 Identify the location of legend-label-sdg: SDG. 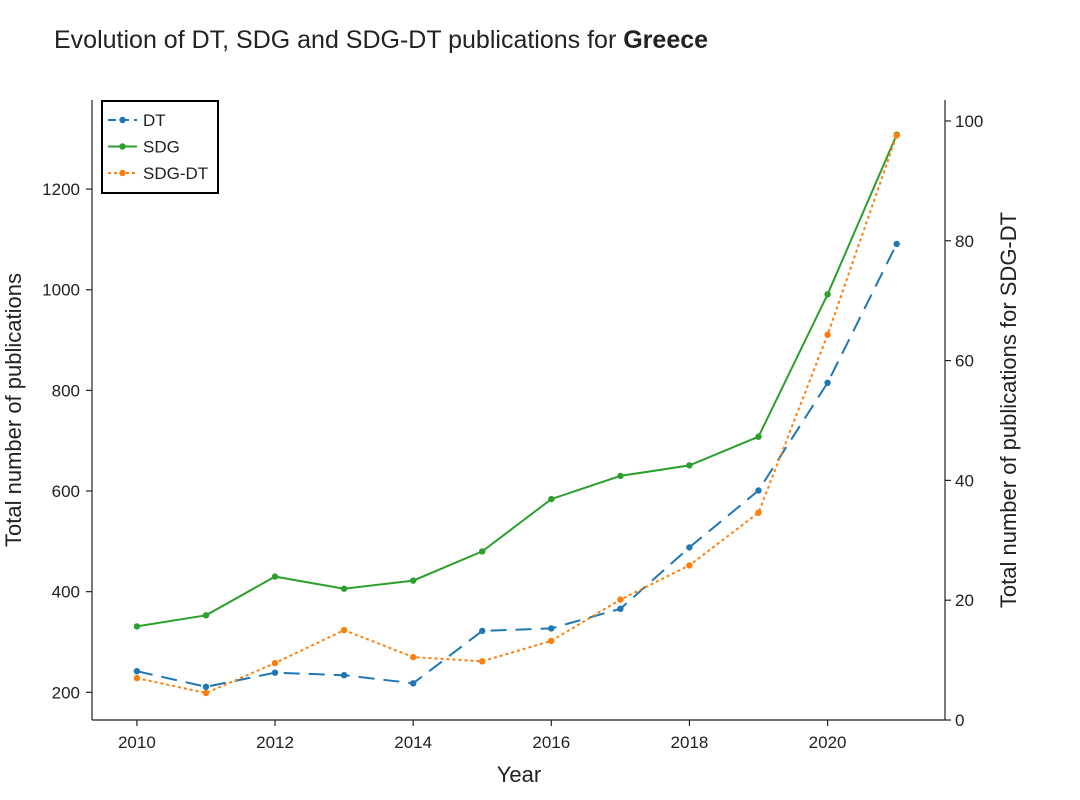
(161, 147).